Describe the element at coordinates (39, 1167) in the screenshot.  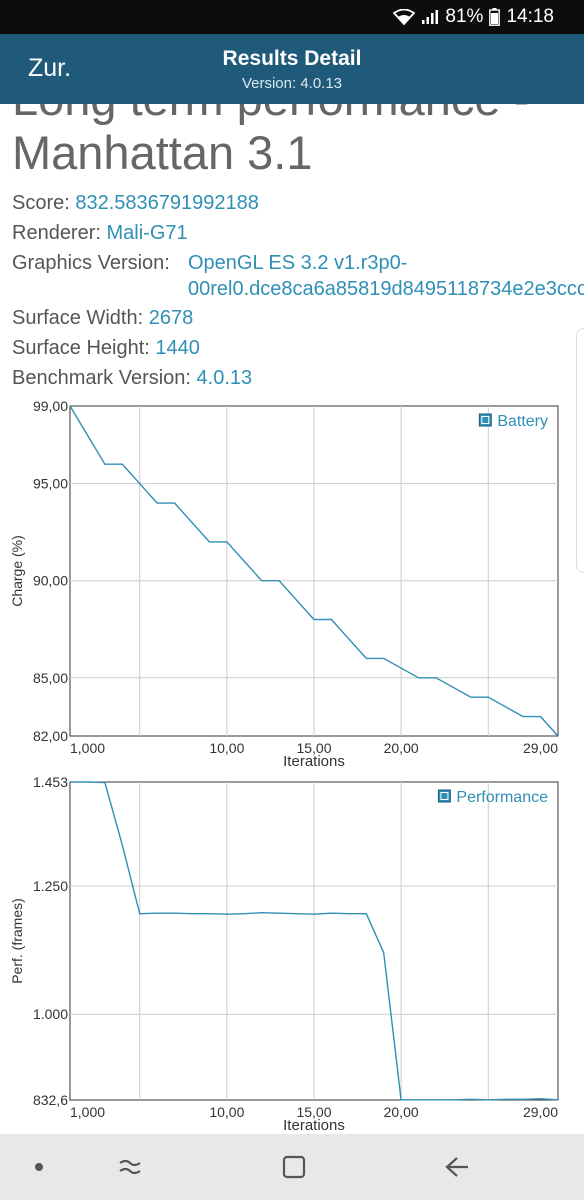
I see `dot-icon` at that location.